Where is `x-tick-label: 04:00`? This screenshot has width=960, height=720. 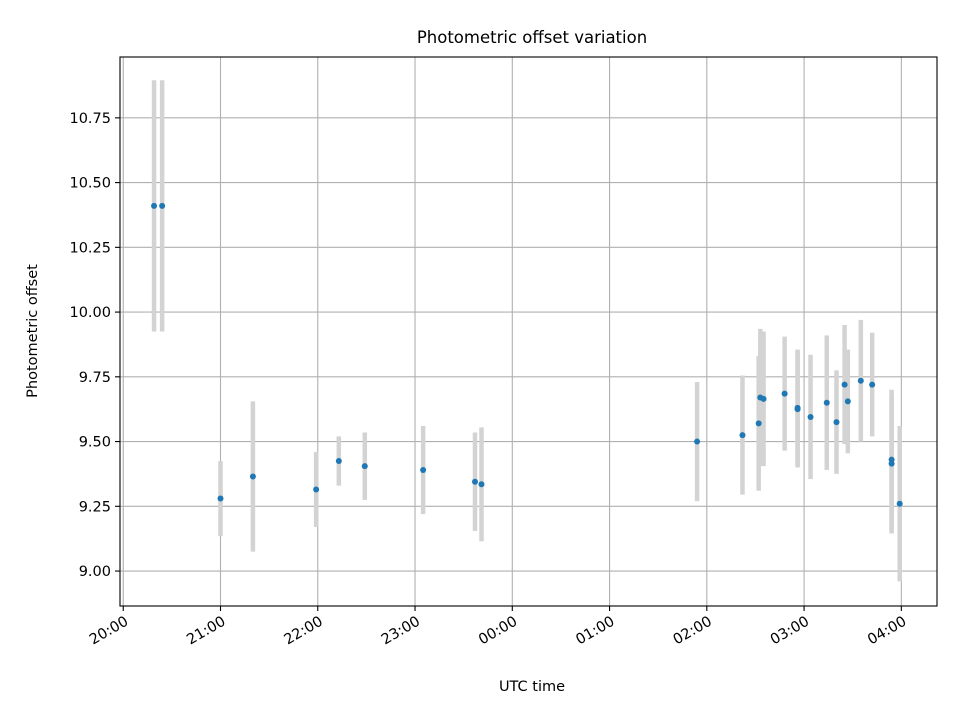 x-tick-label: 04:00 is located at coordinates (887, 631).